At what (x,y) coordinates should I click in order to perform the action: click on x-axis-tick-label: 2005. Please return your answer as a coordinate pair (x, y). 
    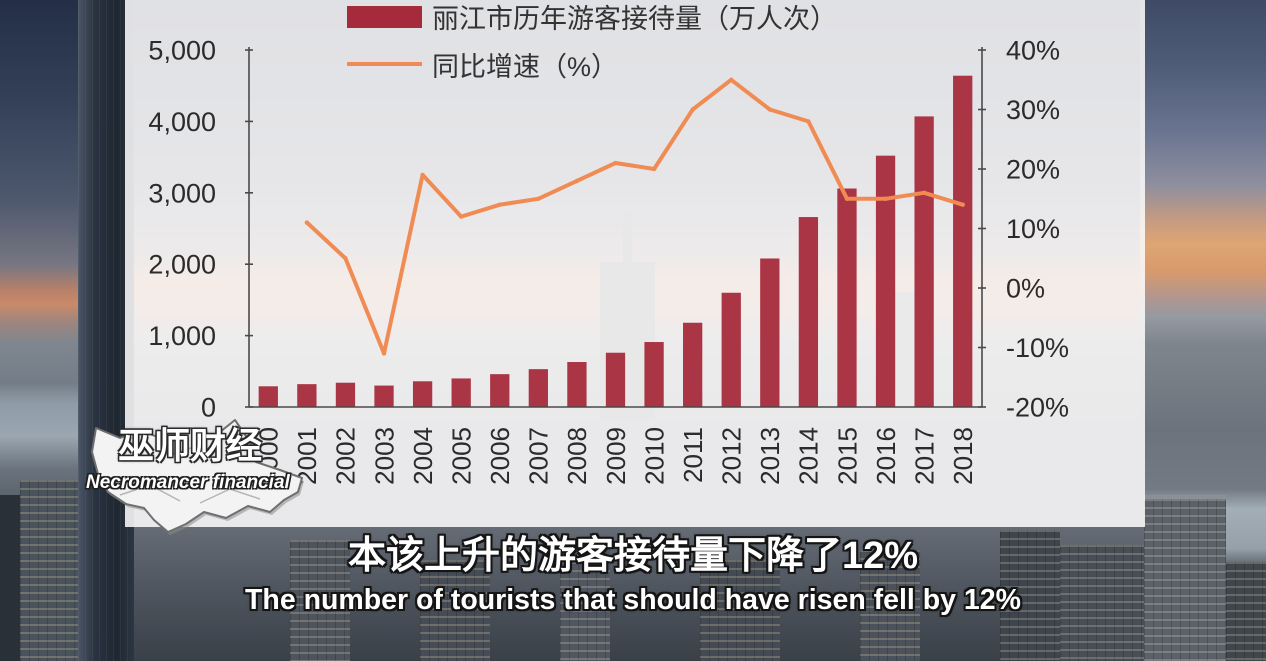
    Looking at the image, I should click on (462, 456).